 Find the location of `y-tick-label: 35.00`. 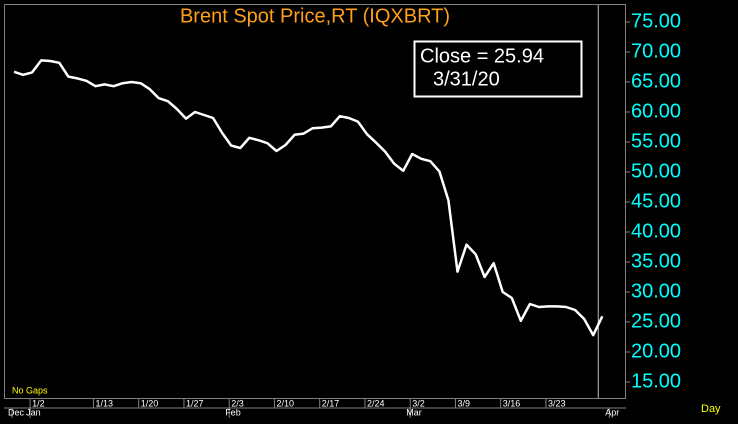

y-tick-label: 35.00 is located at coordinates (656, 261).